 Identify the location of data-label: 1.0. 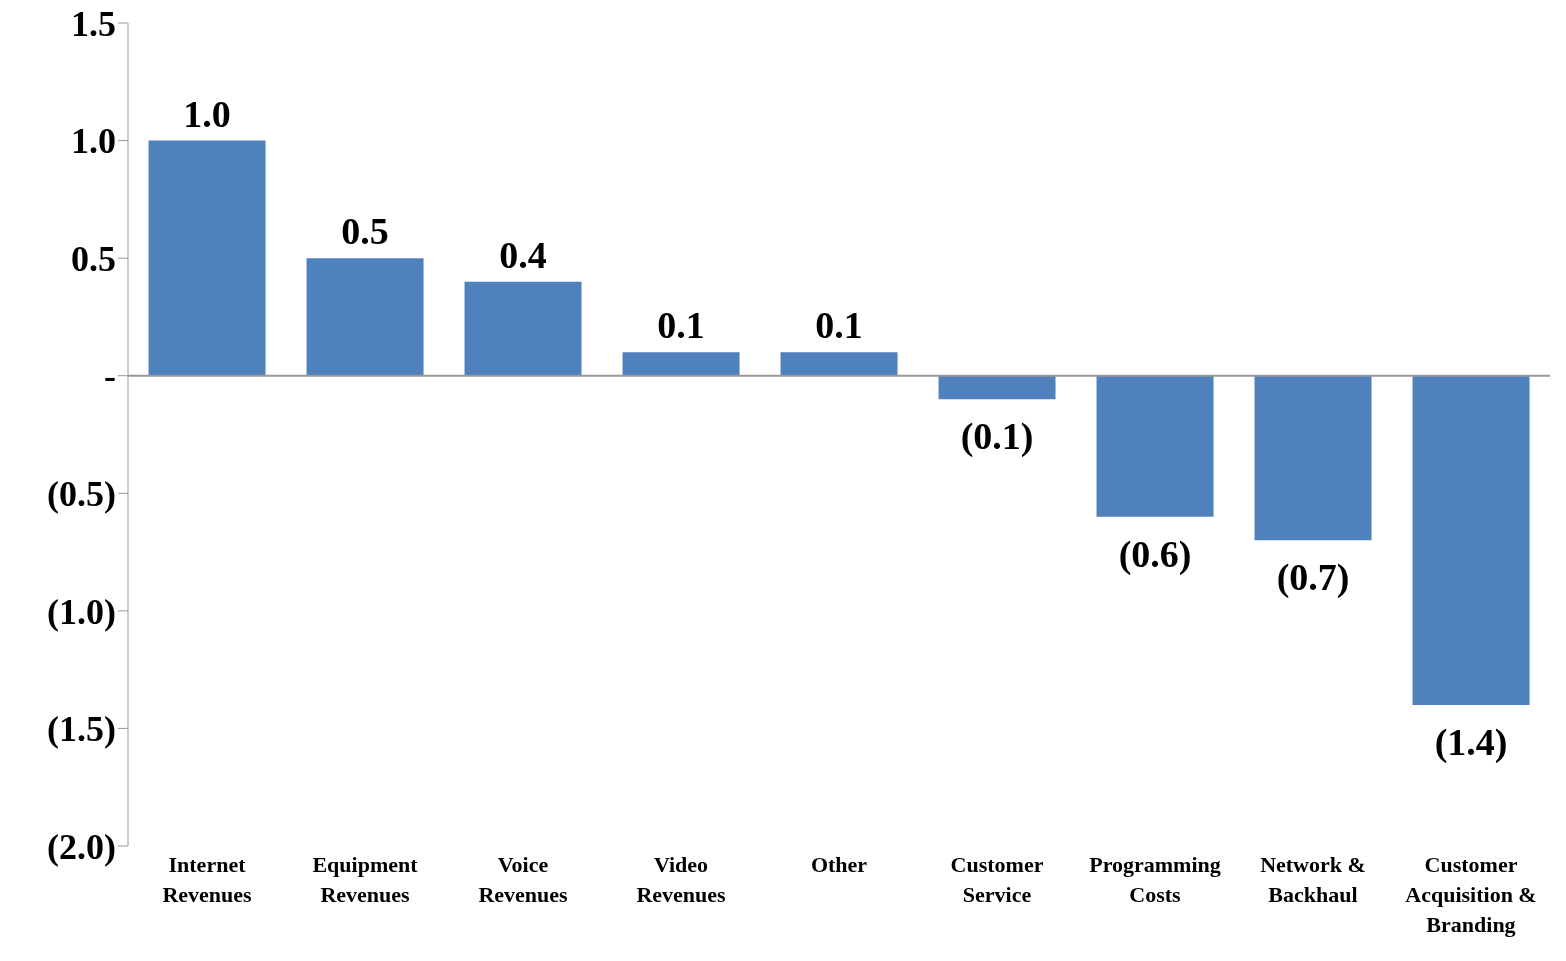
(207, 113).